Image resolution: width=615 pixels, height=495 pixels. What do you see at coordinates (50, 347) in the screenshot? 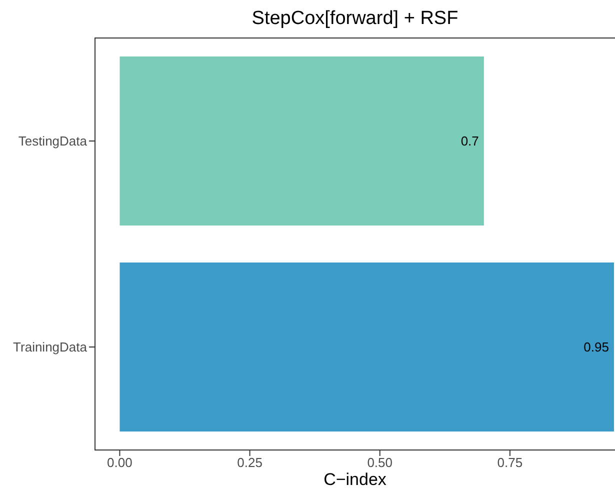
I see `y-tick-label: TrainingData` at bounding box center [50, 347].